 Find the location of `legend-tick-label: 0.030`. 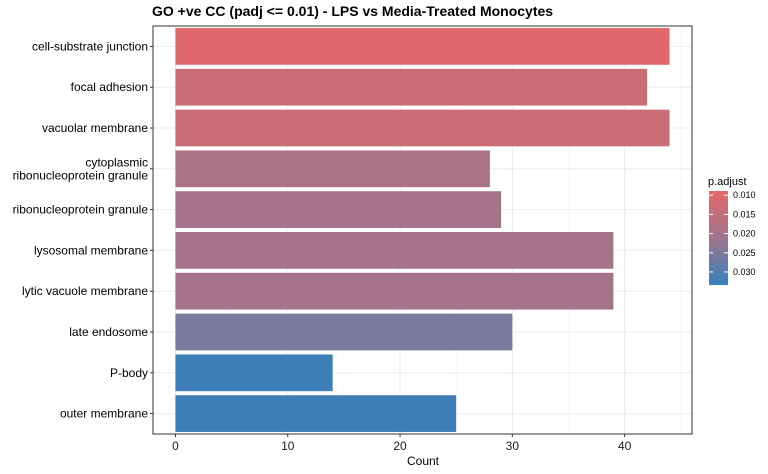

legend-tick-label: 0.030 is located at coordinates (744, 272).